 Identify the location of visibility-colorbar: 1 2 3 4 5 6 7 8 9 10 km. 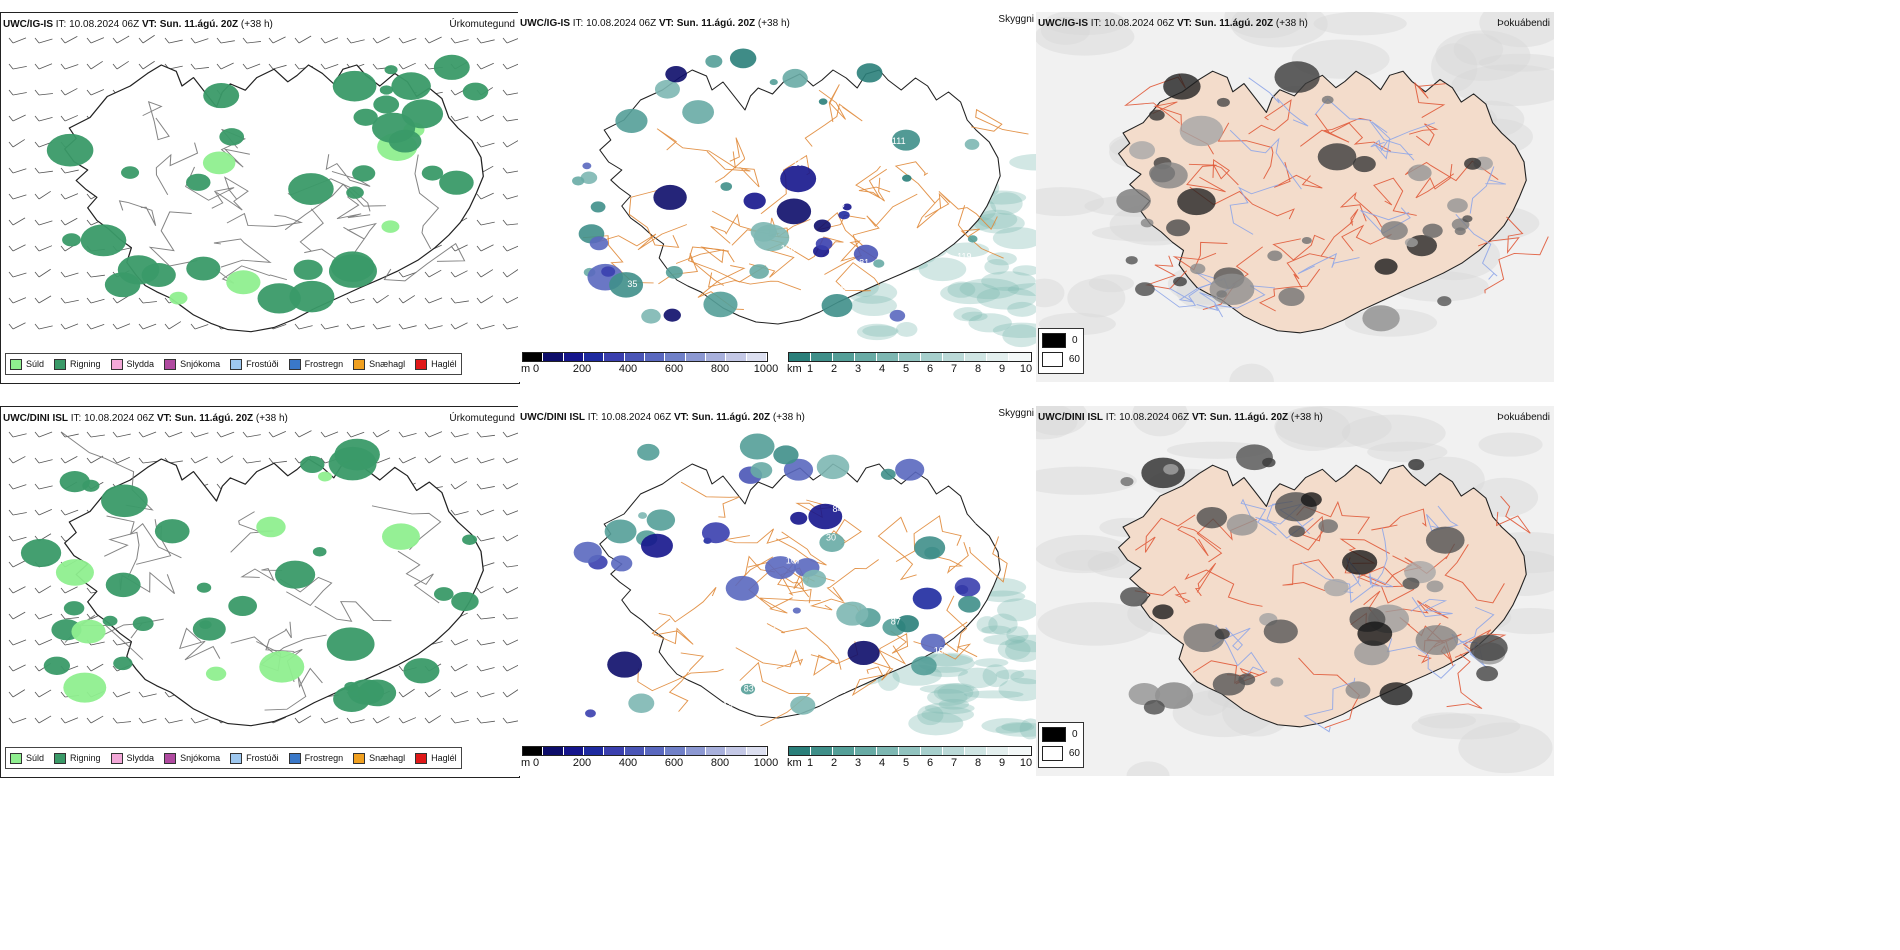
(909, 758).